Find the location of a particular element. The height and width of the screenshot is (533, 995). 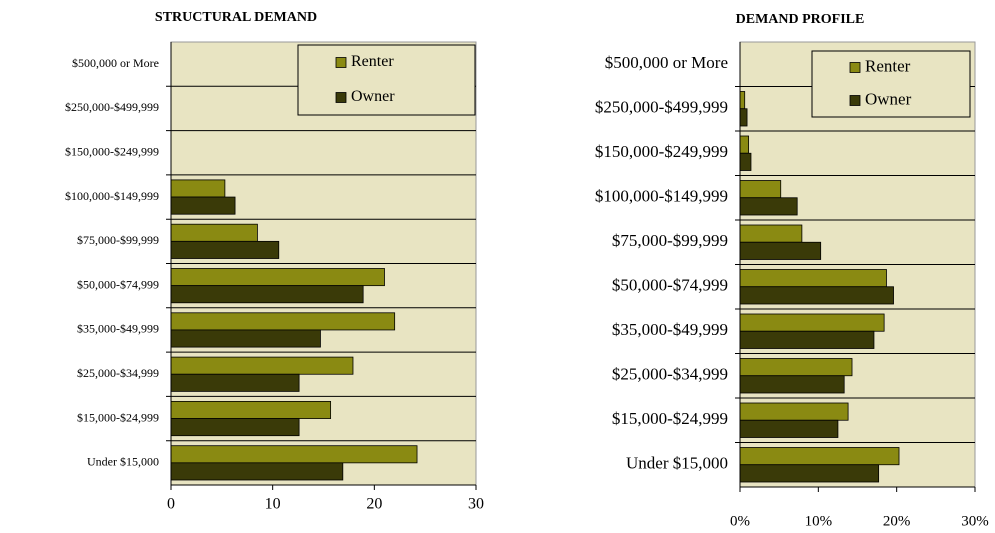

x-tick-label: 20 is located at coordinates (374, 504).